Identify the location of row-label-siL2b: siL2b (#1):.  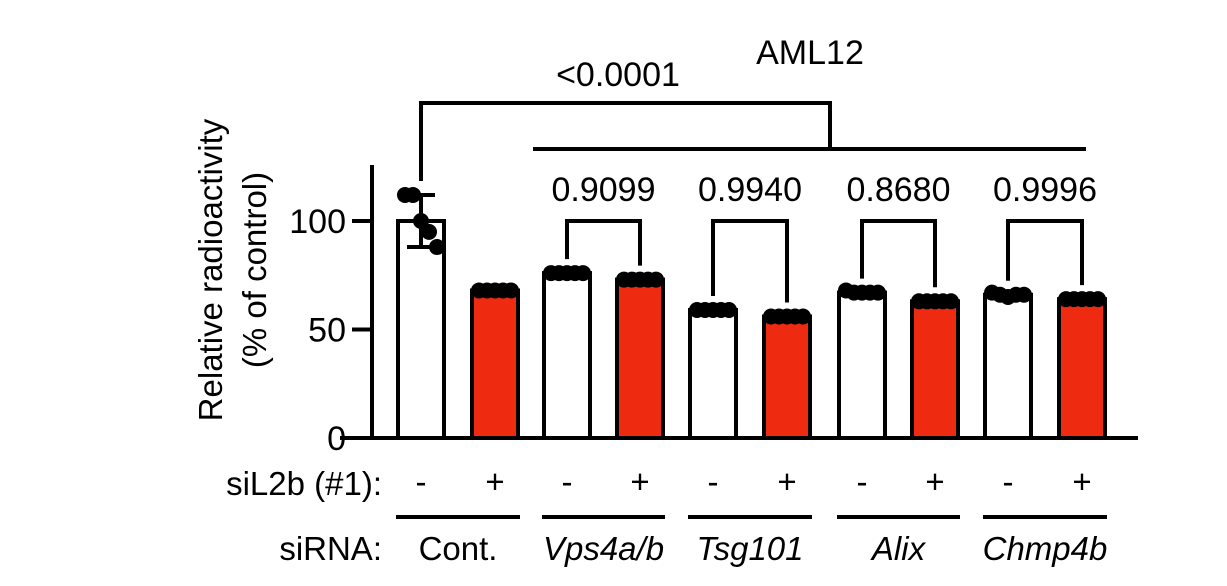
(304, 483).